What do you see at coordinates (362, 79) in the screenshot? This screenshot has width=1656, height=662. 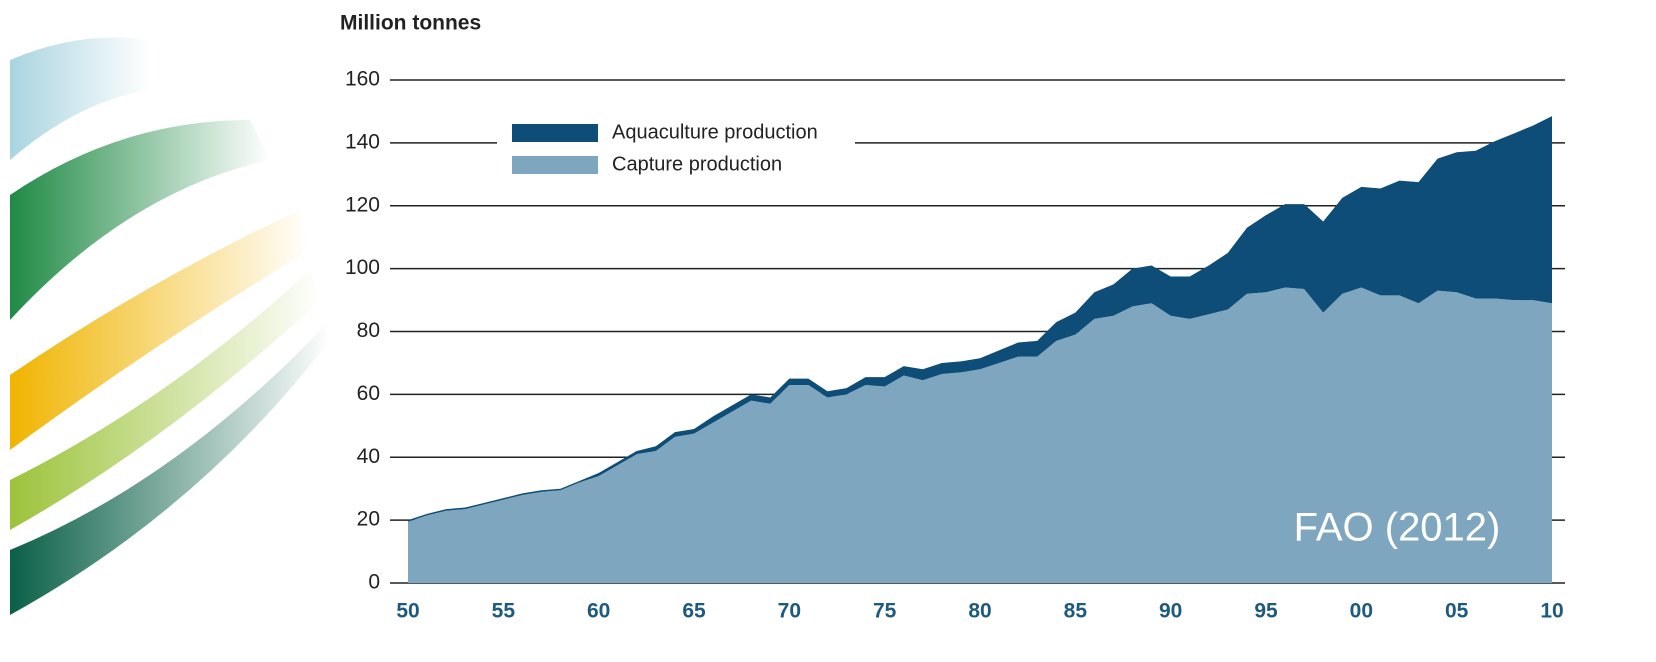 I see `y-tick-label: 160` at bounding box center [362, 79].